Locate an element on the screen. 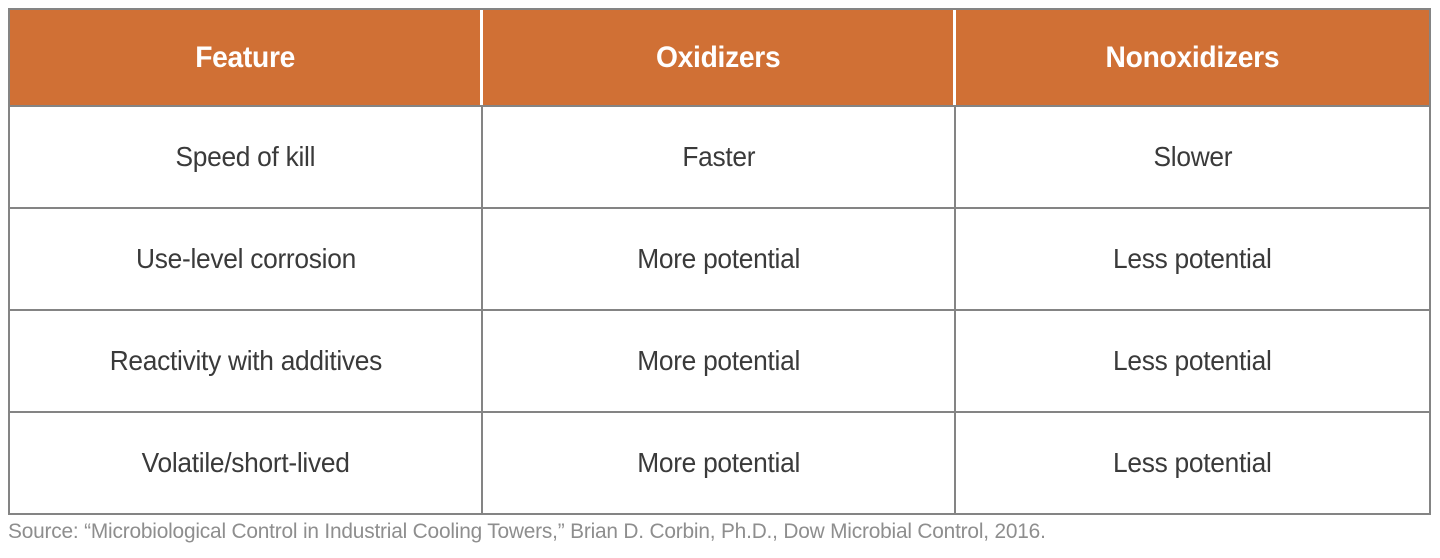 The width and height of the screenshot is (1440, 558). table-cell-feature: Volatile/short-lived is located at coordinates (246, 463).